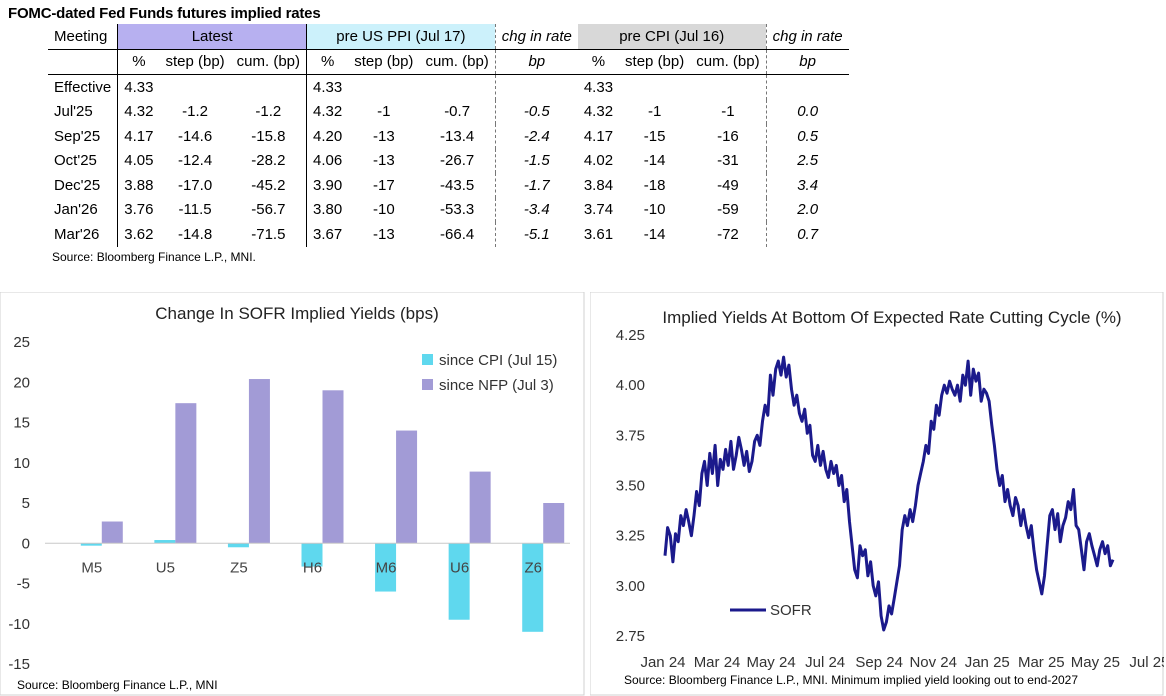  What do you see at coordinates (427, 359) in the screenshot?
I see `legend-swatch` at bounding box center [427, 359].